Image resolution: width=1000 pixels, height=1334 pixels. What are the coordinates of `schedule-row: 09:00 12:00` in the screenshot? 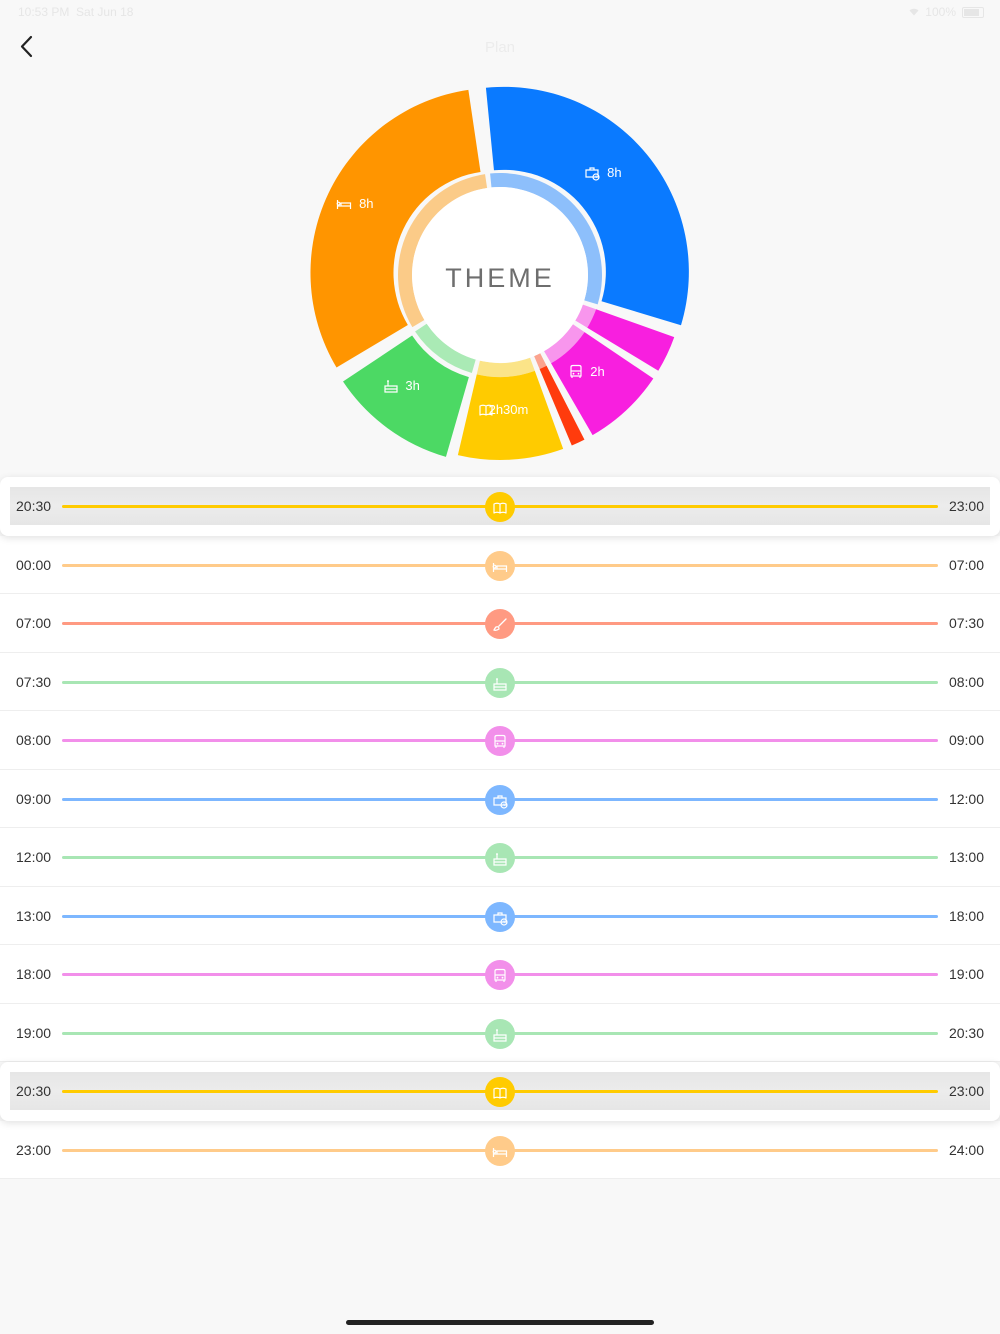 It's located at (500, 798).